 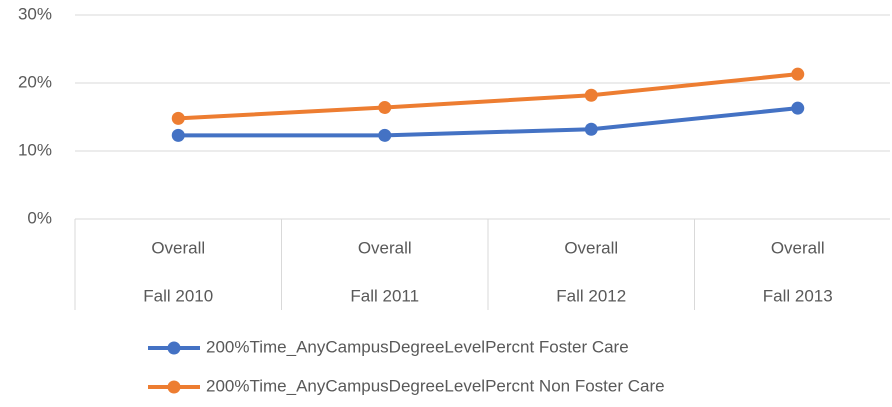 I want to click on y-tick-label: 10%, so click(x=35, y=149).